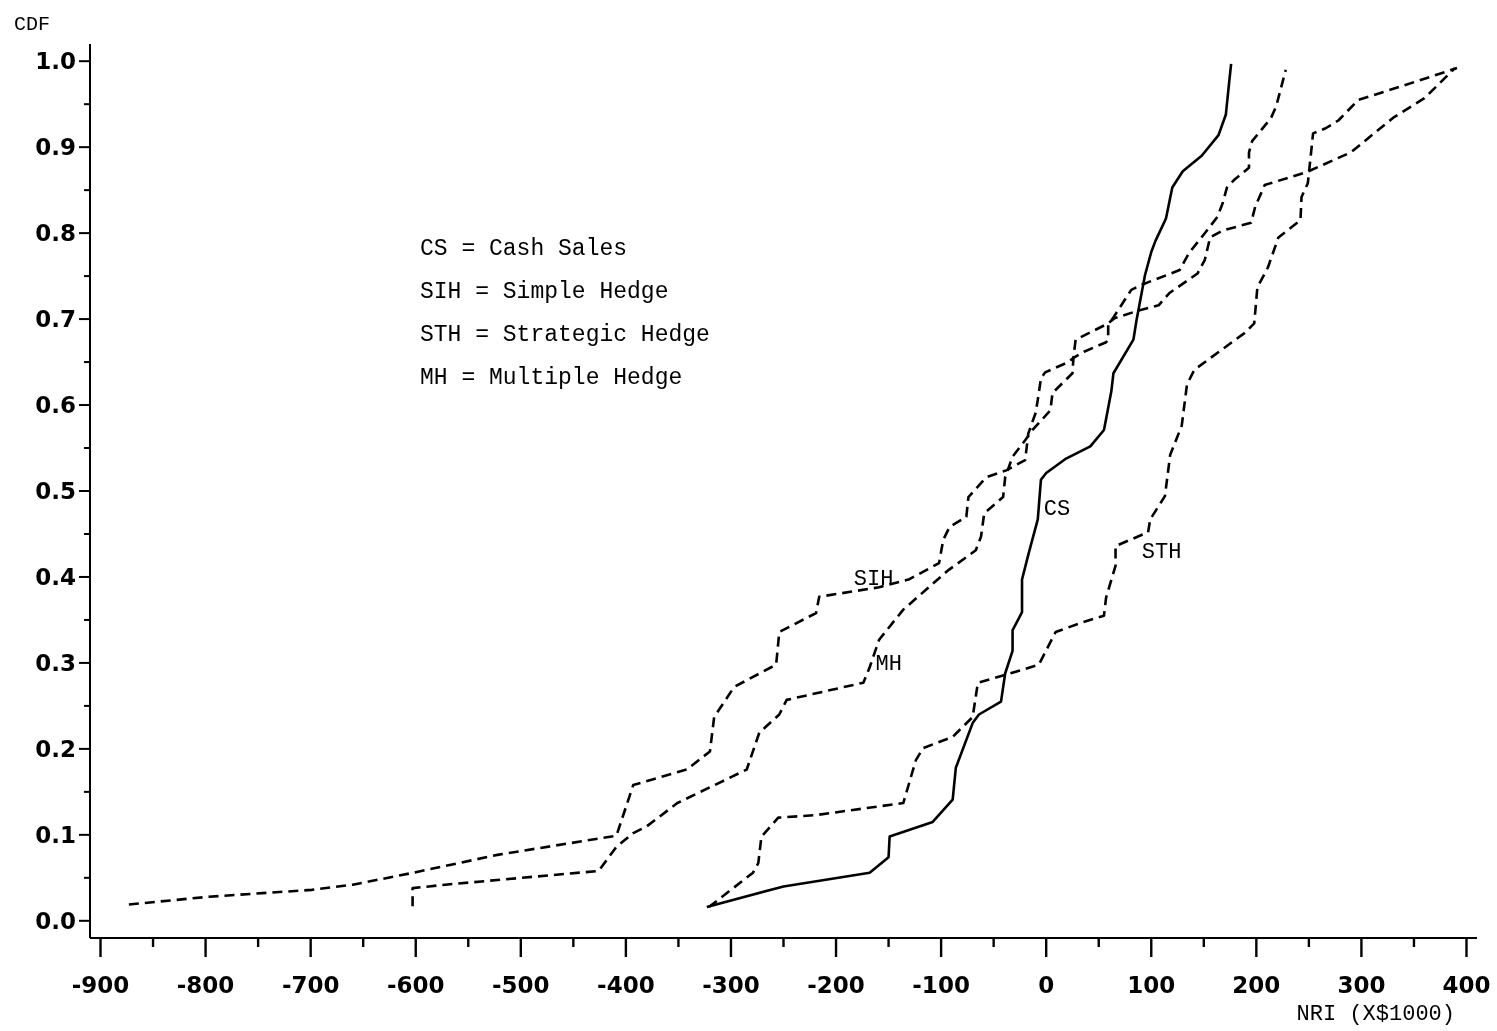  Describe the element at coordinates (731, 985) in the screenshot. I see `x-tick-label: -300` at that location.